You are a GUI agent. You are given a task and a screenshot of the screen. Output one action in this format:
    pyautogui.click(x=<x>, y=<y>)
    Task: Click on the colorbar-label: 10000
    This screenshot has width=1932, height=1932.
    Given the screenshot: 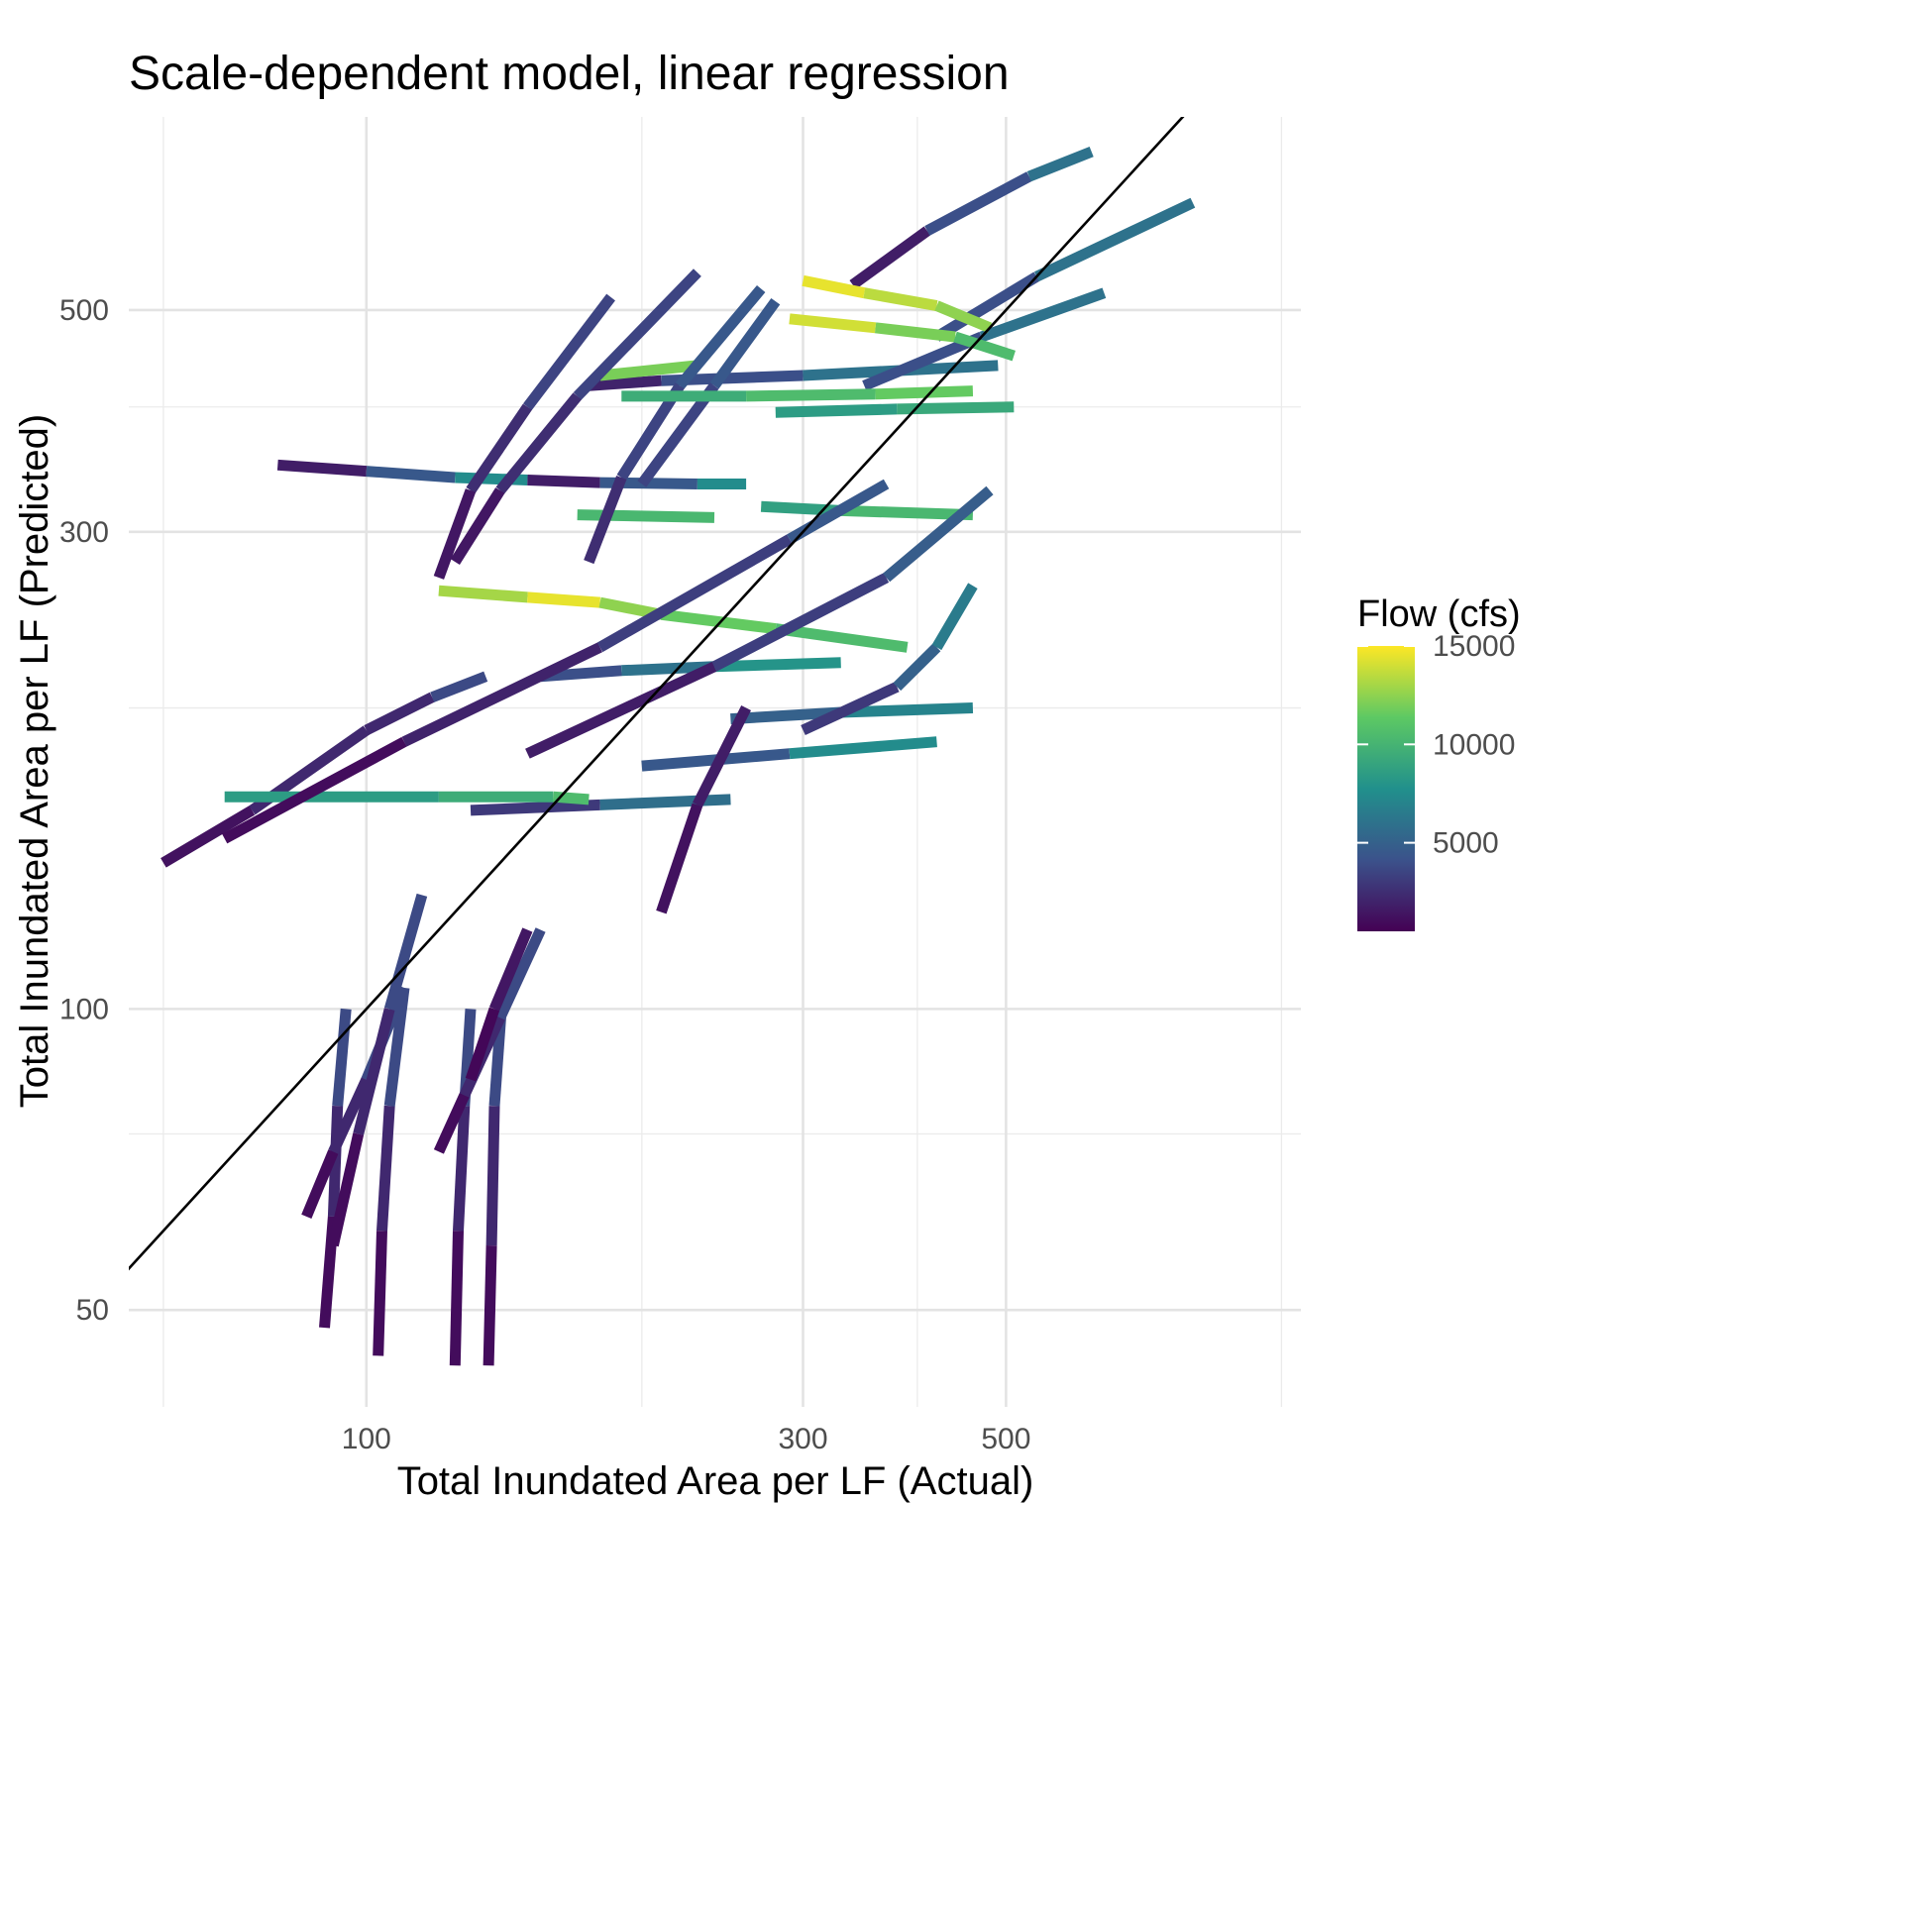 What is the action you would take?
    pyautogui.click(x=1474, y=744)
    